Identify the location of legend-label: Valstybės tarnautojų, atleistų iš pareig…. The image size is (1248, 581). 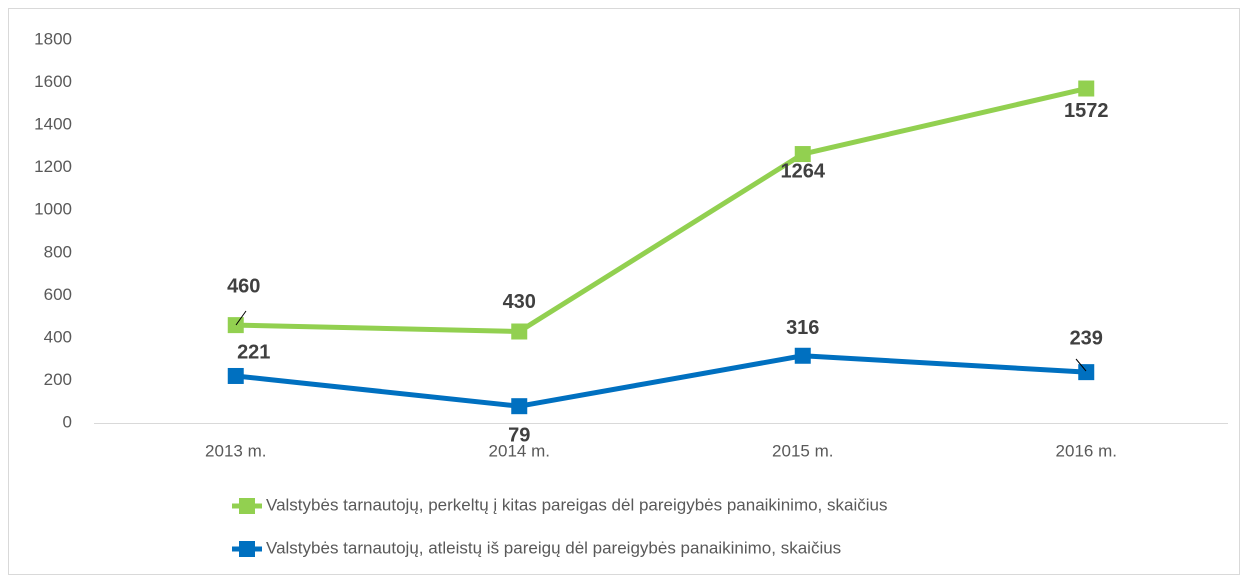
(553, 547).